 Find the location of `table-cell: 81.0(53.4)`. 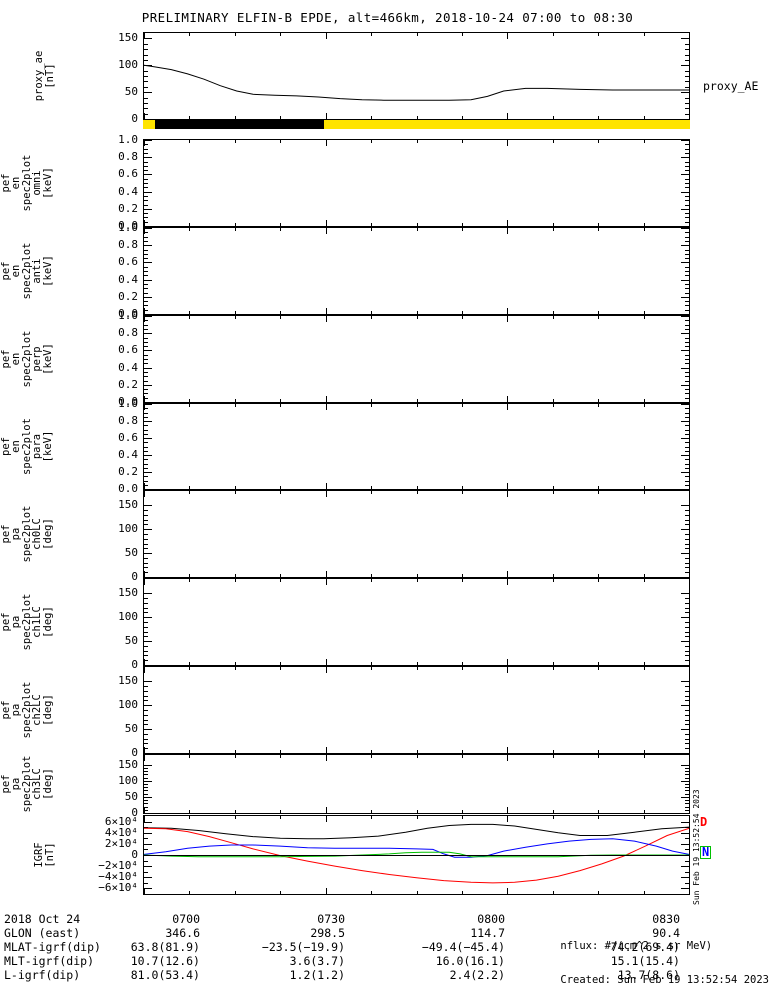

table-cell: 81.0(53.4) is located at coordinates (165, 975).